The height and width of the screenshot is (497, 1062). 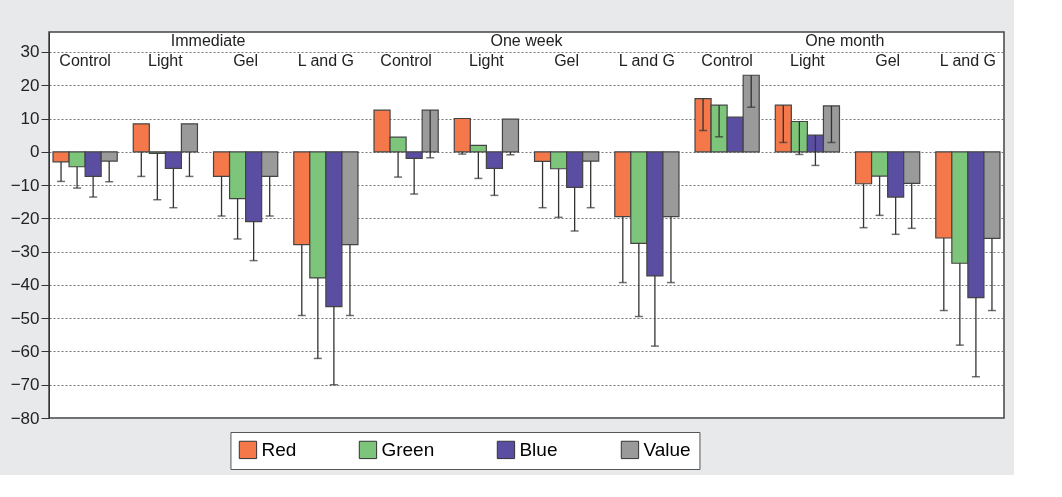 I want to click on y-tick-label: −60, so click(x=25, y=351).